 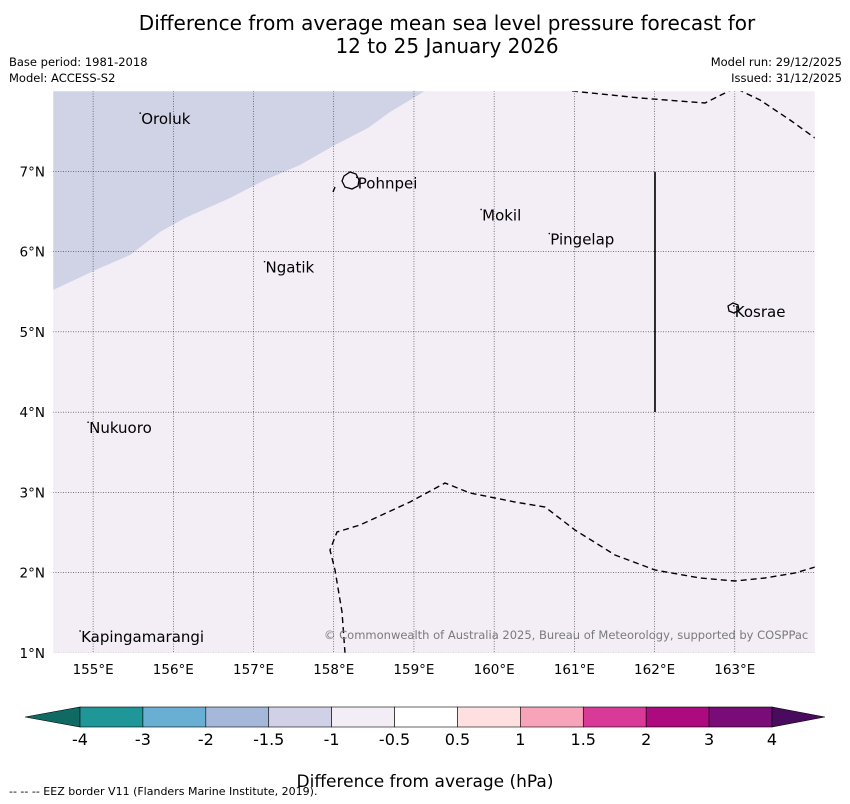 What do you see at coordinates (776, 70) in the screenshot?
I see `meta-right: Model run: 29/12/2025 Issued: 31/12/2025` at bounding box center [776, 70].